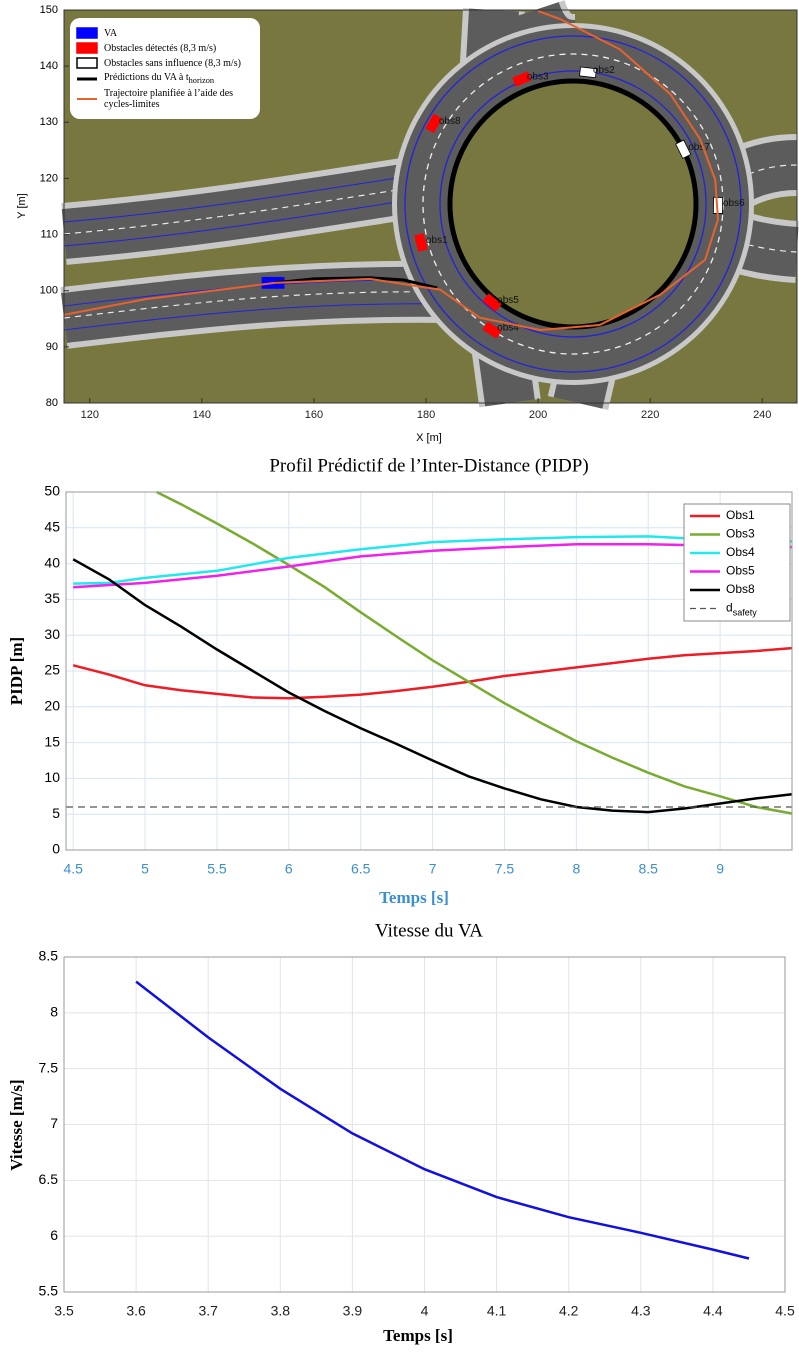 This screenshot has width=799, height=1357. Describe the element at coordinates (54, 1235) in the screenshot. I see `y-tick-label: 6` at that location.